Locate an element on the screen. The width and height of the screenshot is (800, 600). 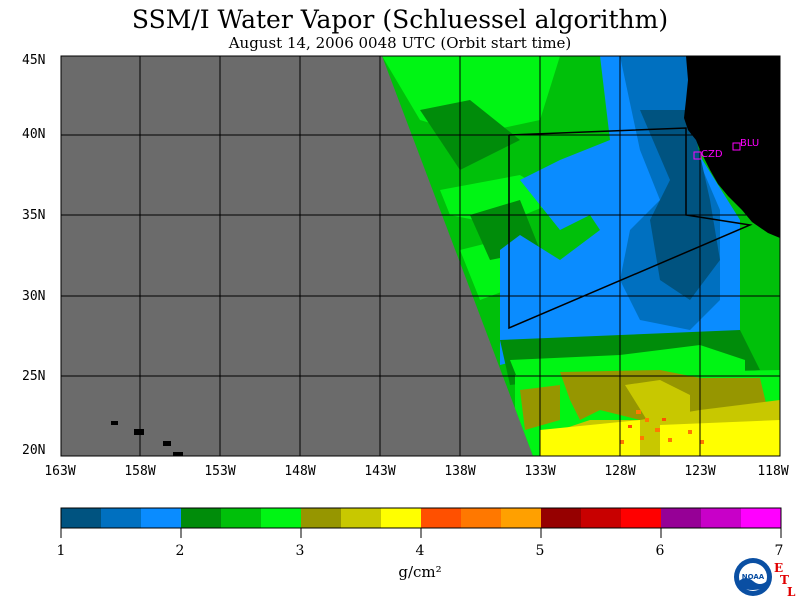
station-label-blu: BLU is located at coordinates (749, 143).